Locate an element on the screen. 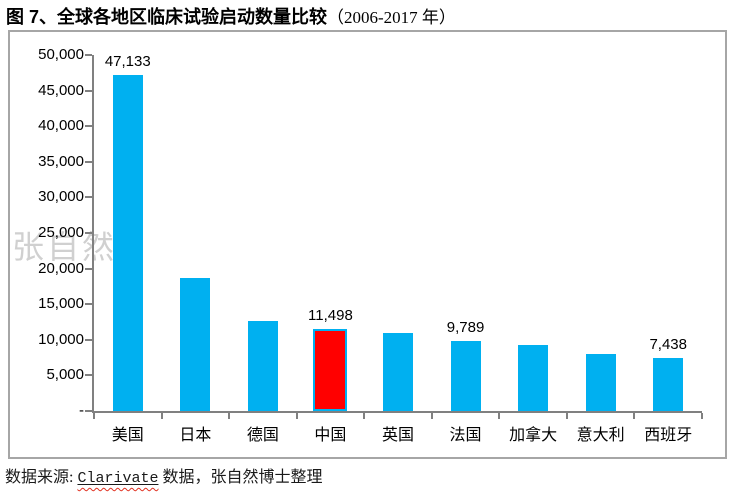 Image resolution: width=735 pixels, height=493 pixels. bar-slot: 加拿大 is located at coordinates (533, 249).